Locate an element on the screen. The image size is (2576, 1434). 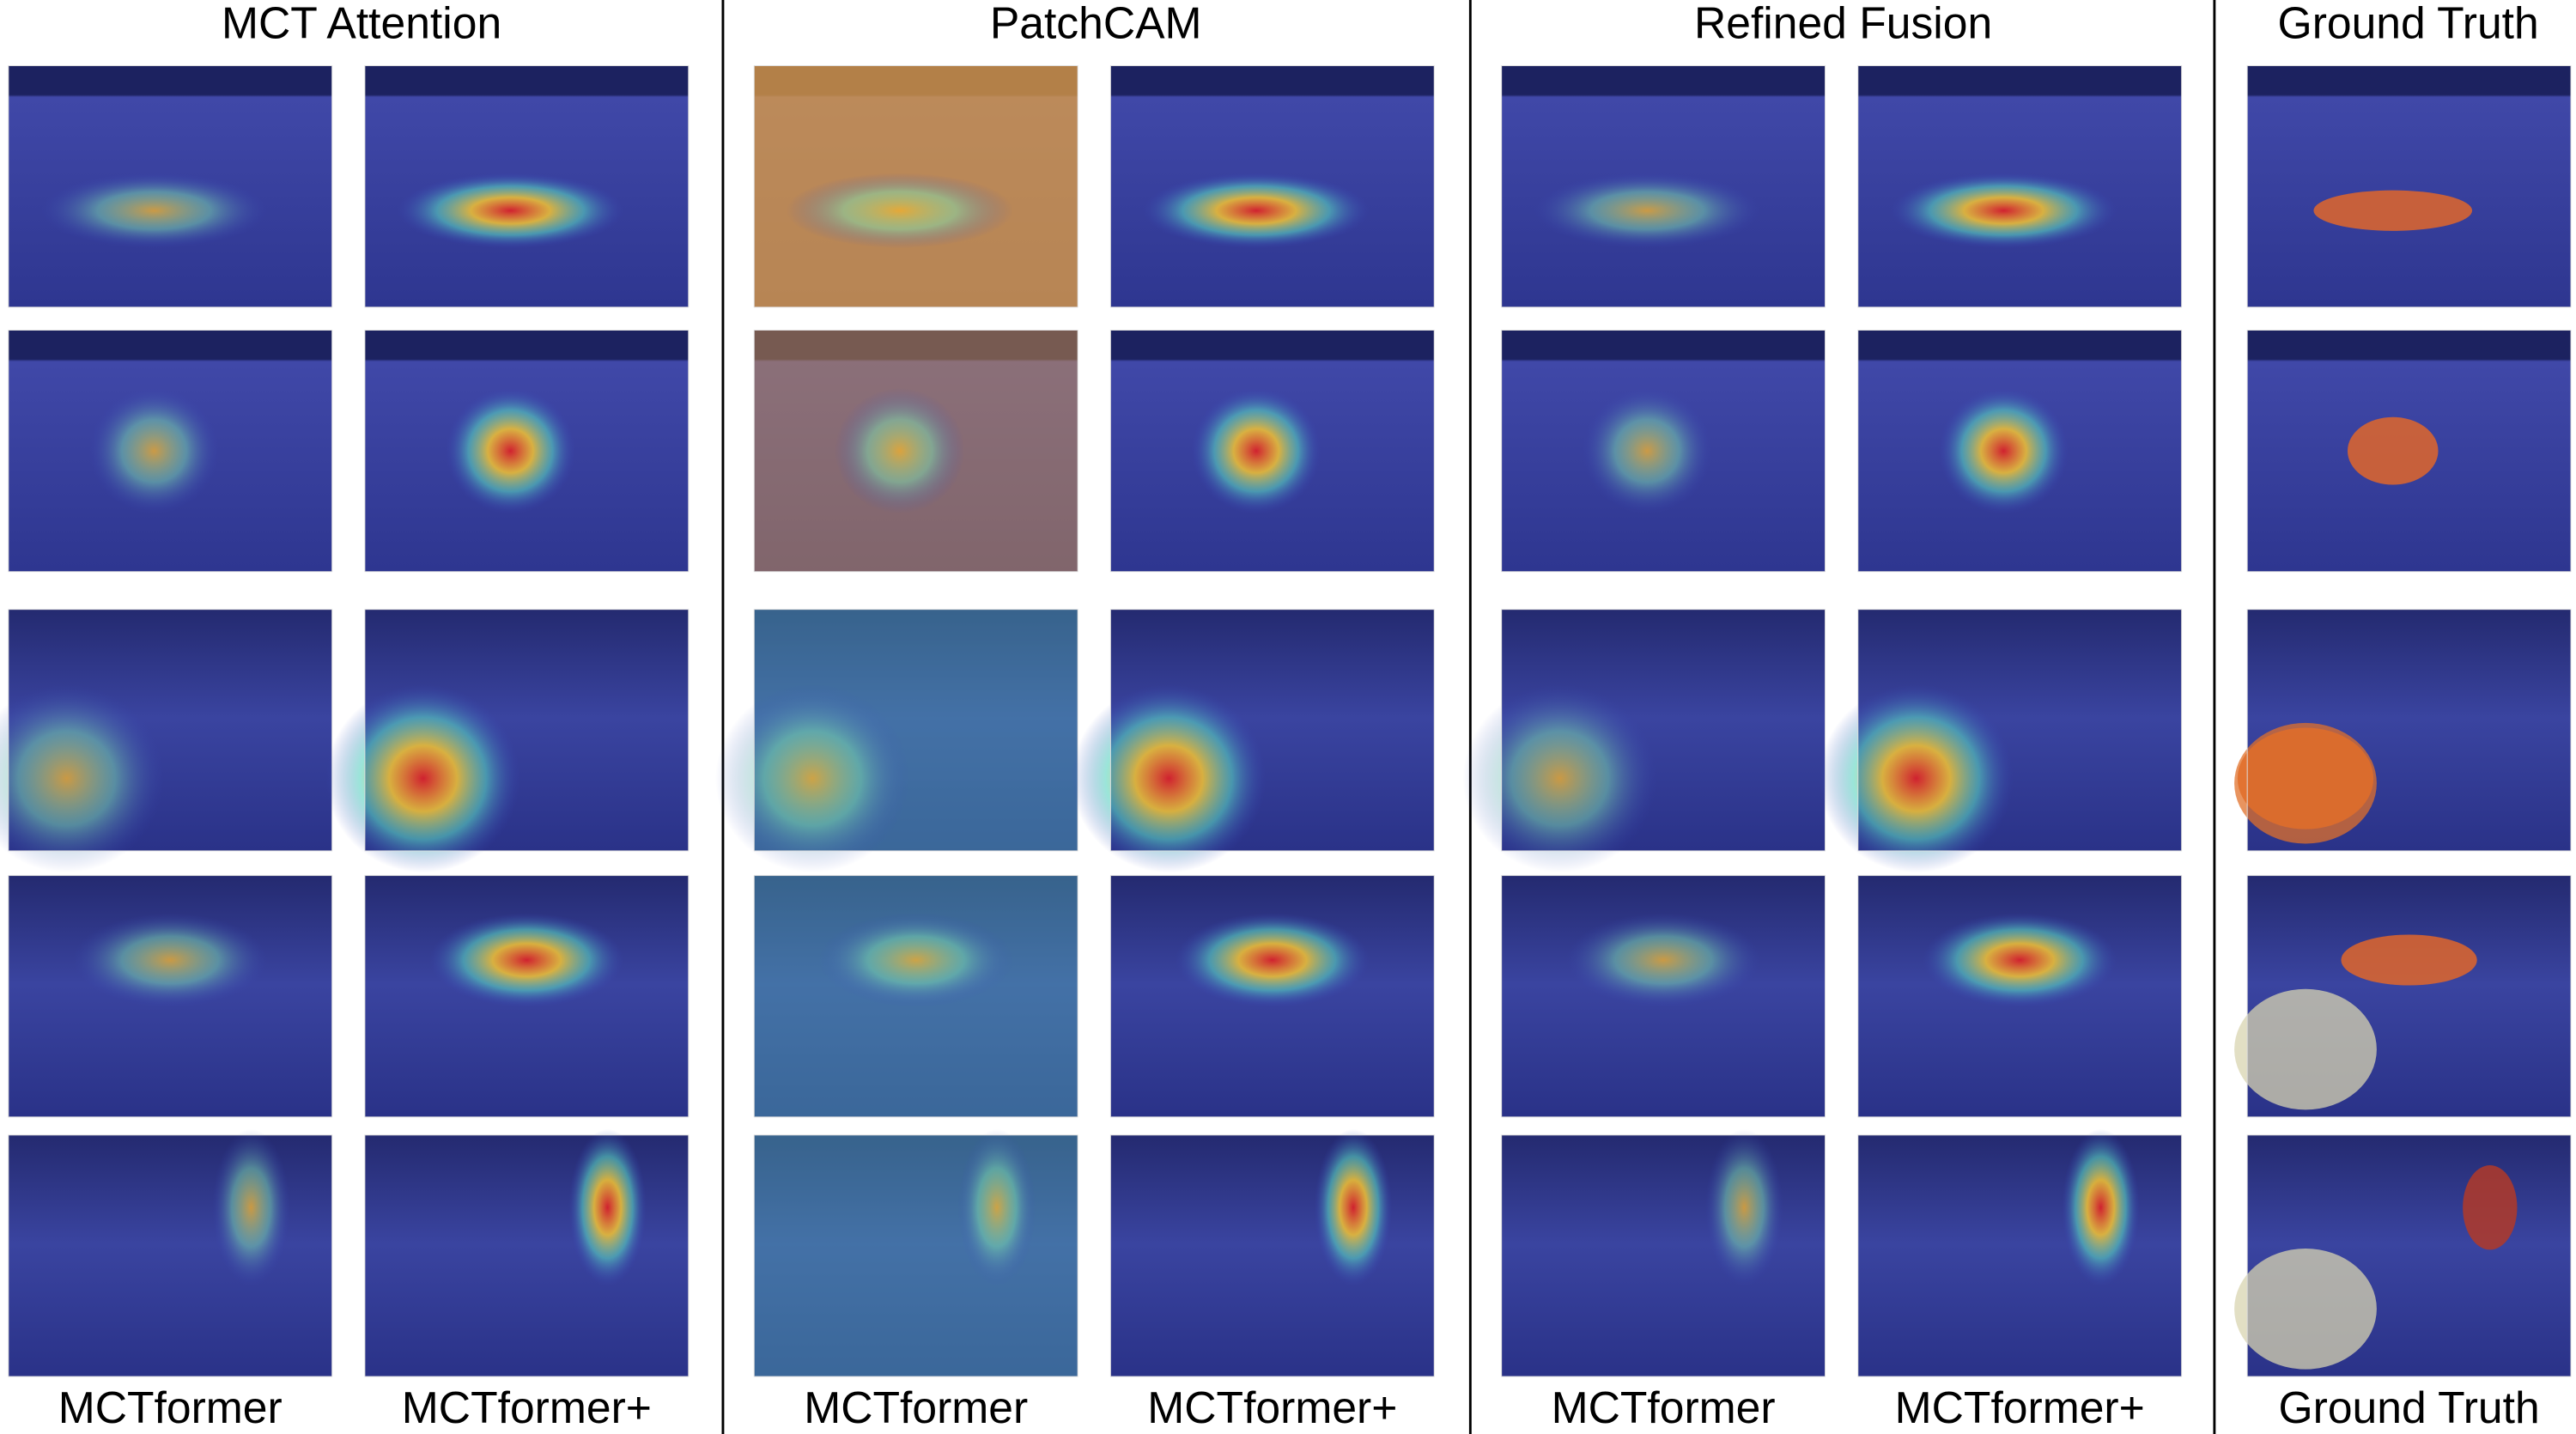
column-group-title: MCT Attention is located at coordinates (361, 24).